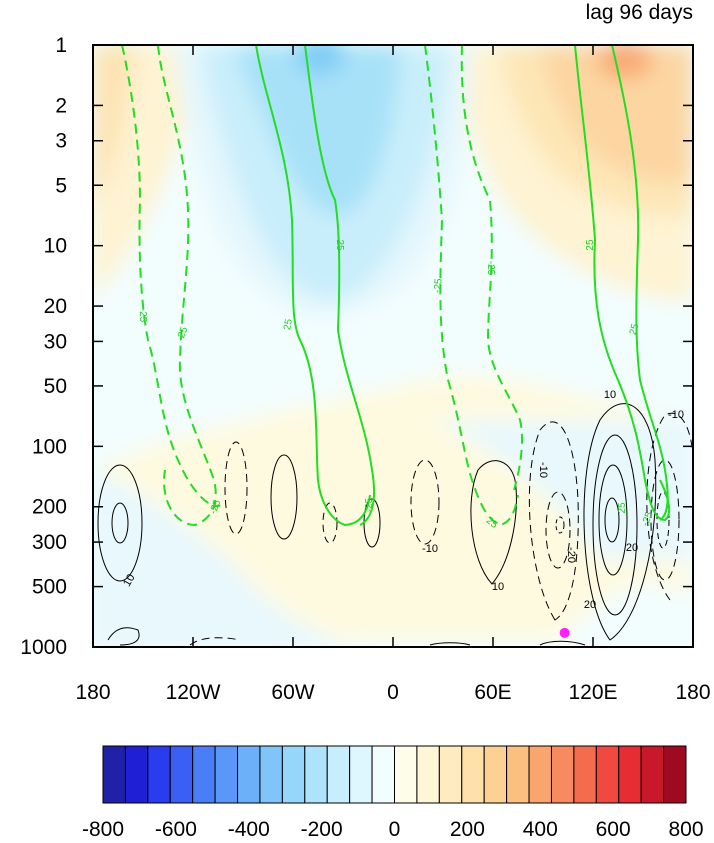 Image resolution: width=714 pixels, height=843 pixels. What do you see at coordinates (49, 542) in the screenshot?
I see `y-tick-label: 300` at bounding box center [49, 542].